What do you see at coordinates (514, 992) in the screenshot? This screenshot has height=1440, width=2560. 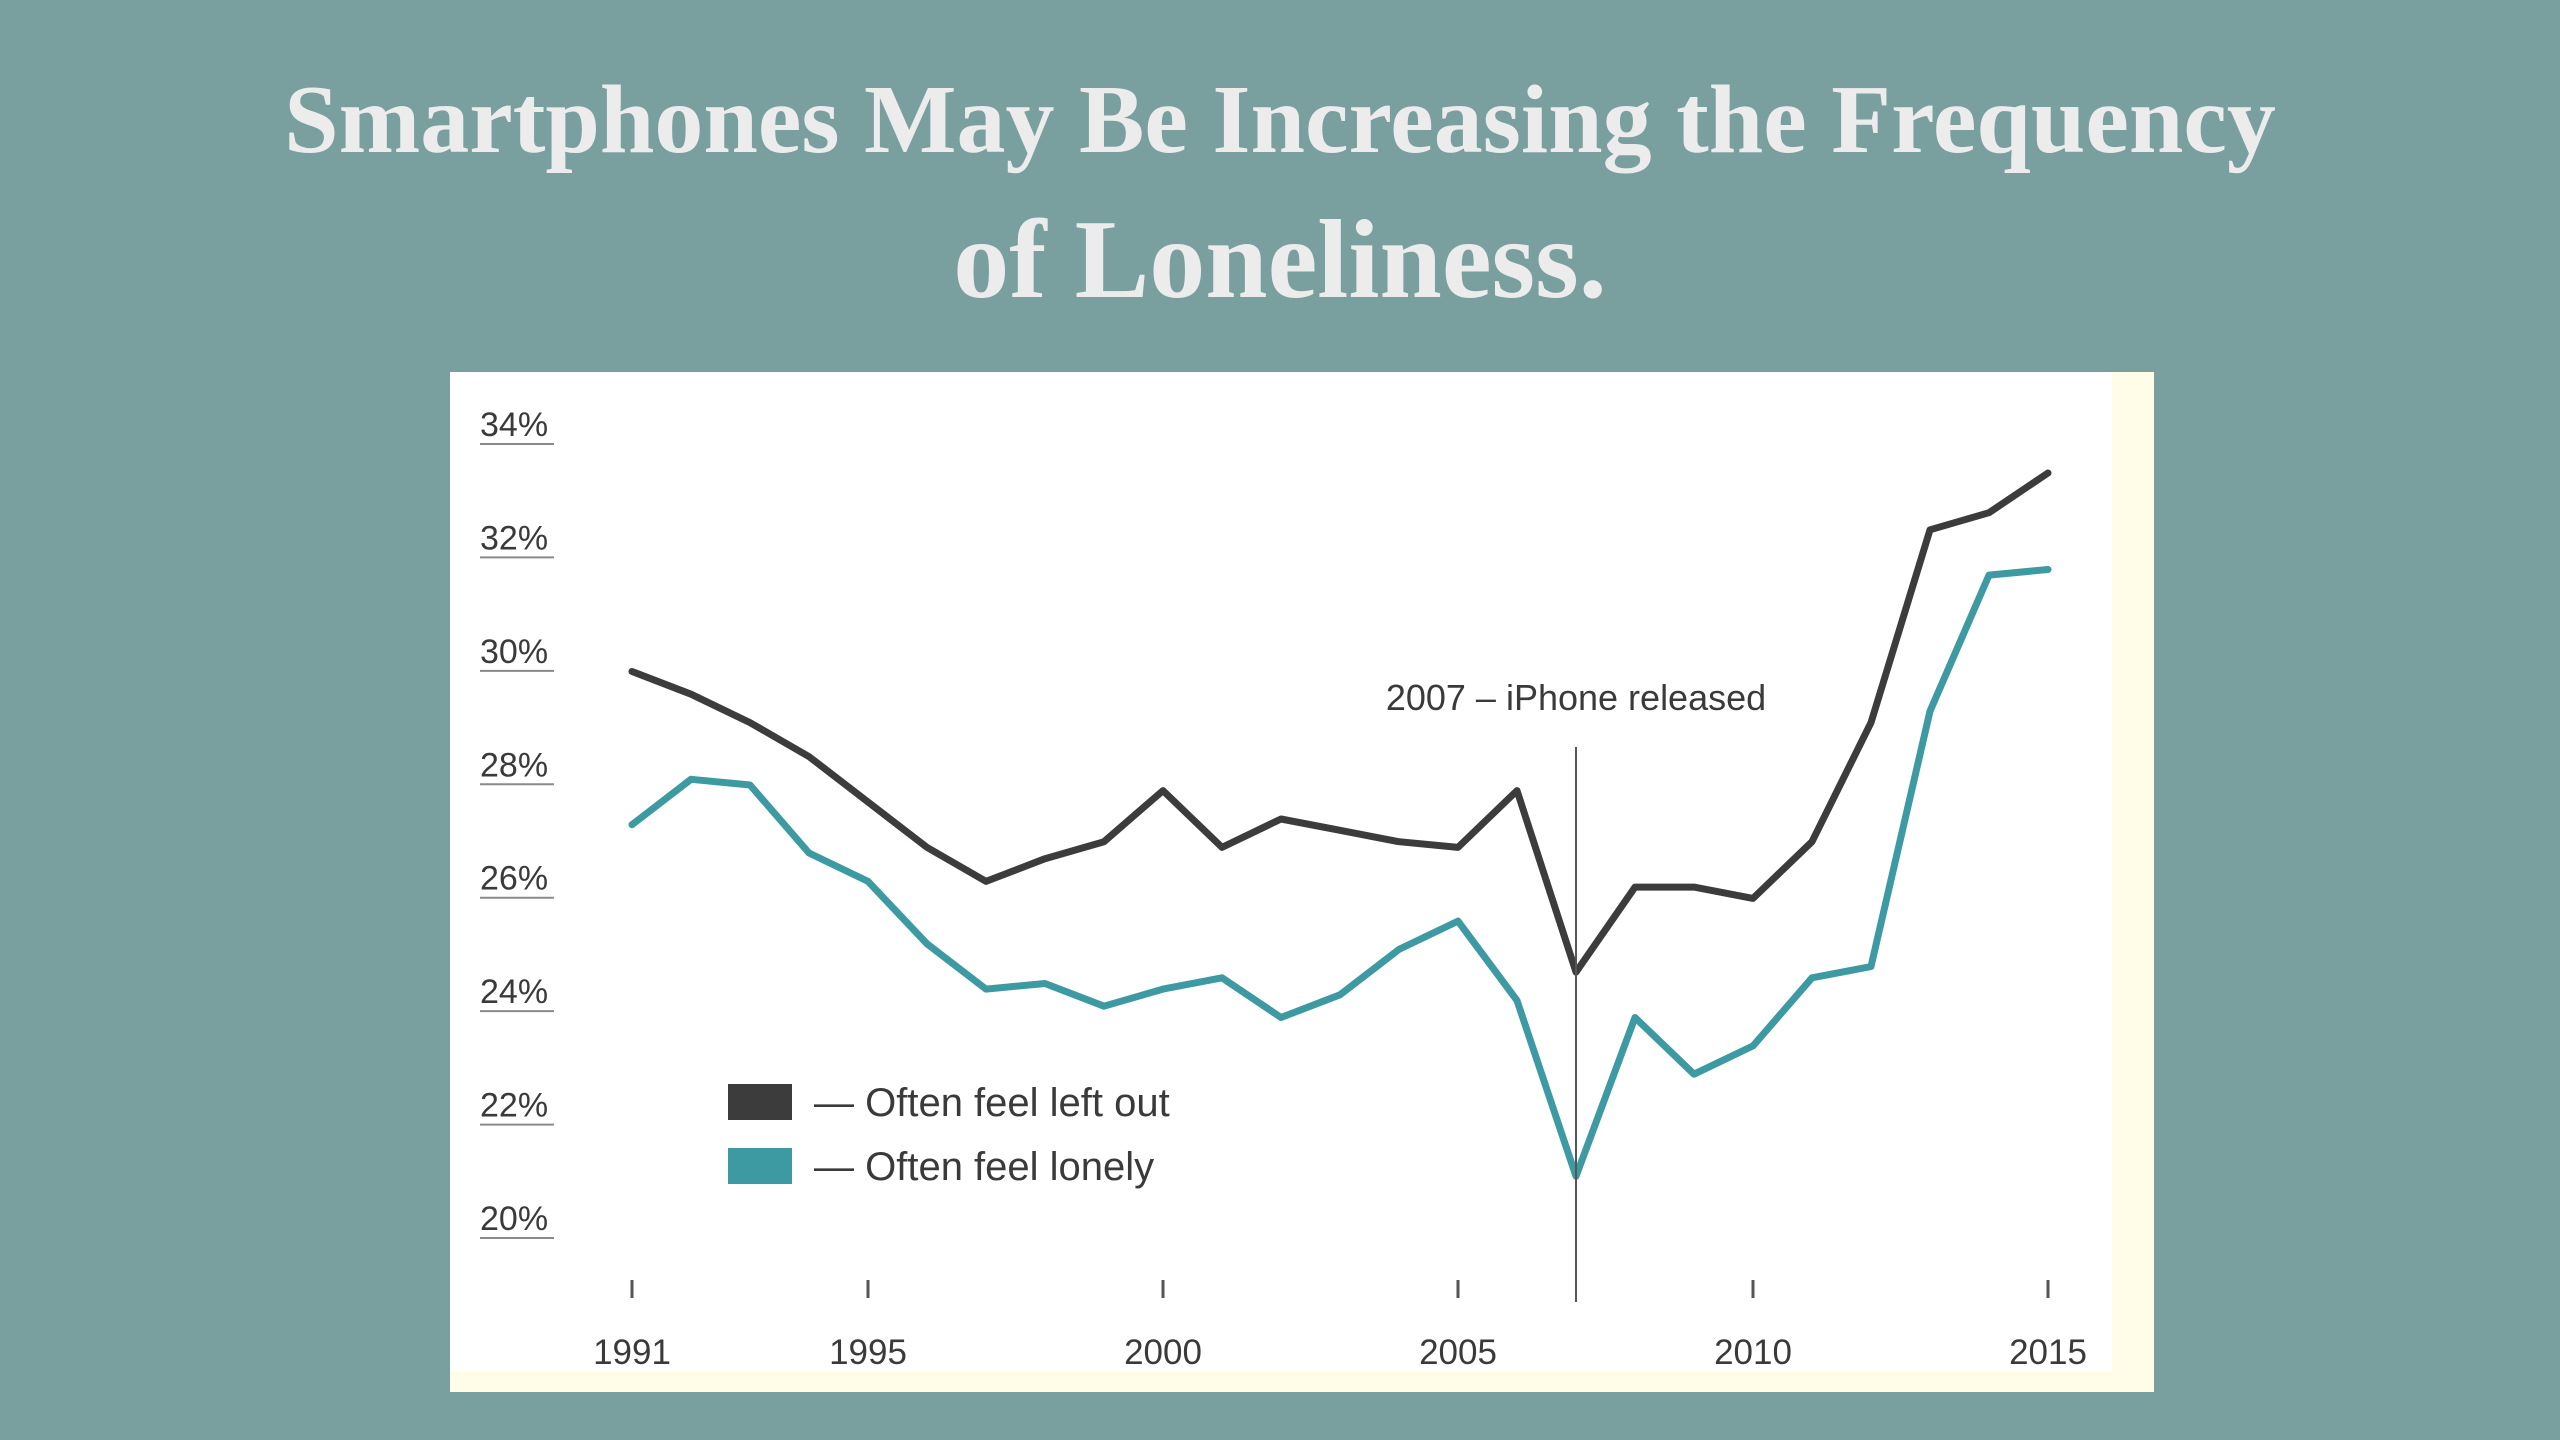 I see `y-tick-label: 24%` at bounding box center [514, 992].